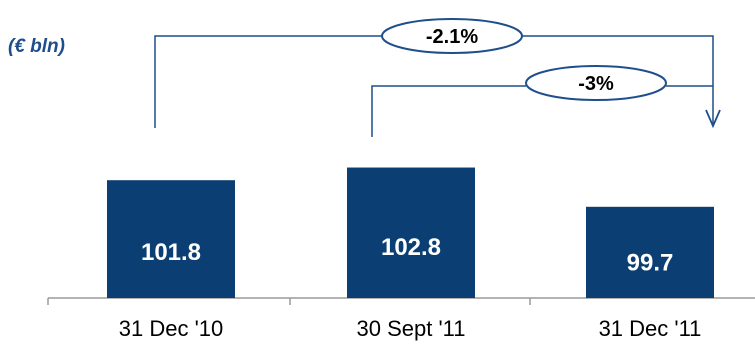  I want to click on annotation-bubble-2.1, so click(452, 36).